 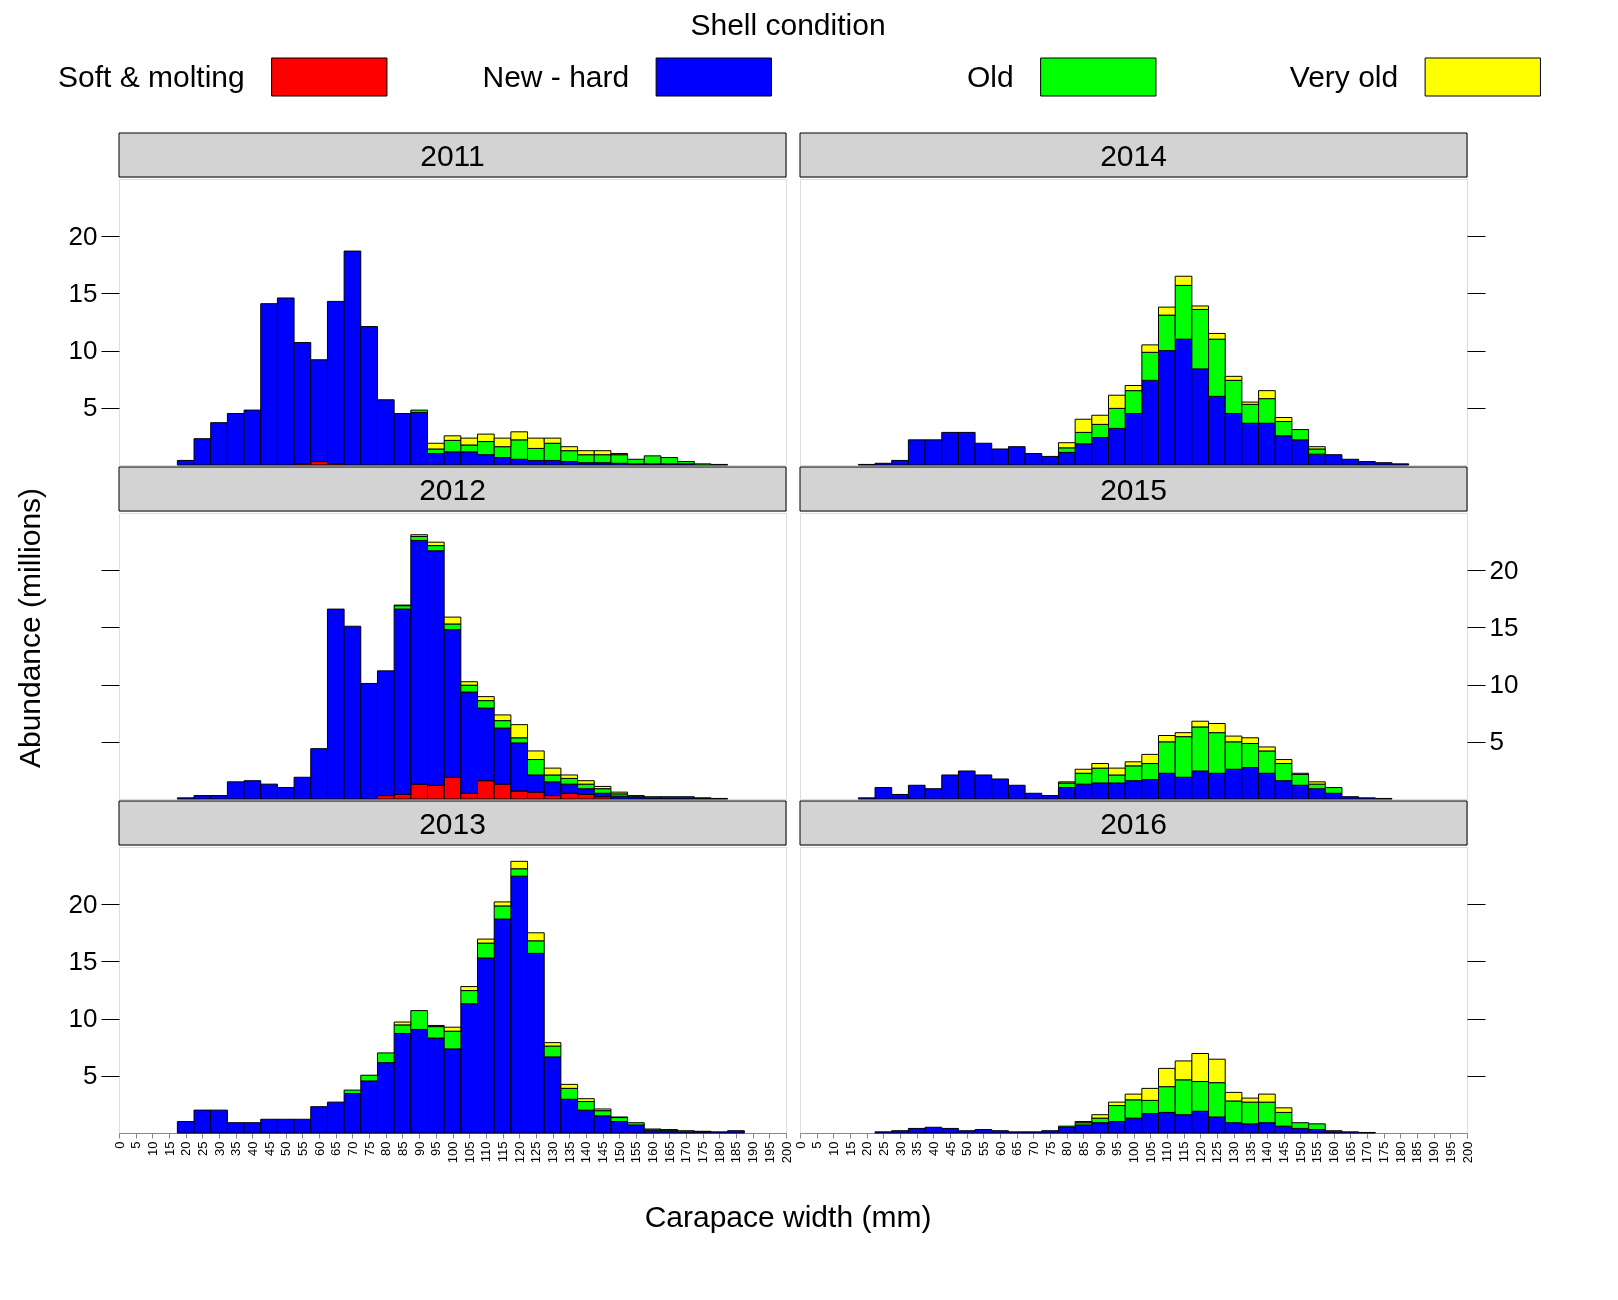 I want to click on x-tick-label: 15, so click(x=169, y=1148).